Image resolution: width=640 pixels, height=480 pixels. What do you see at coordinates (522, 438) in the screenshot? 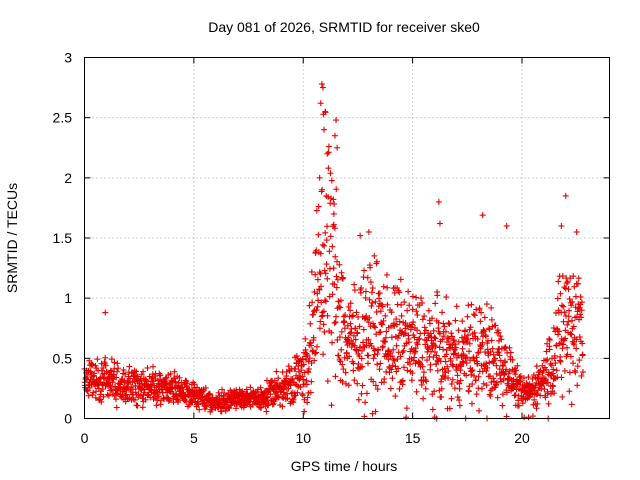
I see `x-tick-label: 20` at bounding box center [522, 438].